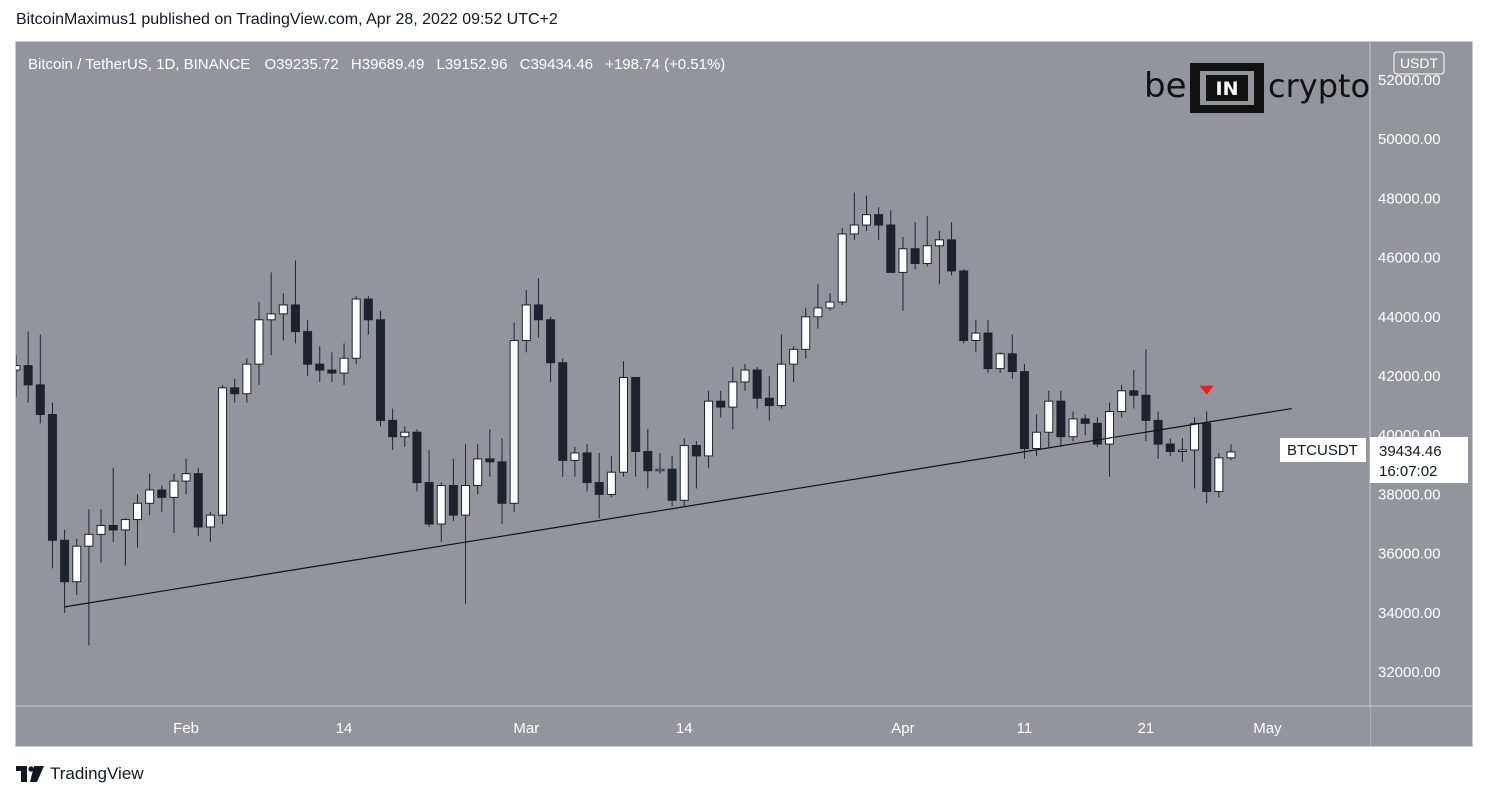 This screenshot has height=800, width=1489. I want to click on time-tick-label: 14, so click(684, 728).